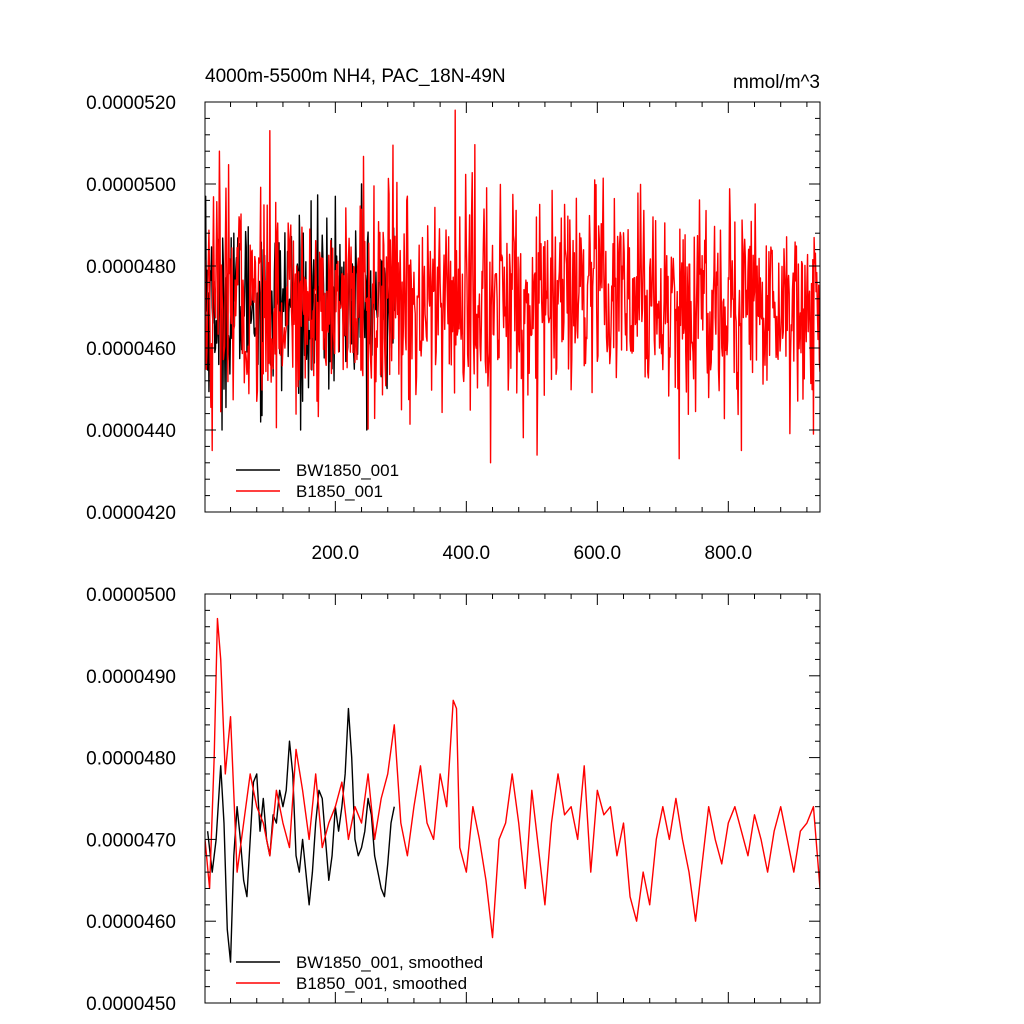  I want to click on x-tick-label: 400.0, so click(467, 553).